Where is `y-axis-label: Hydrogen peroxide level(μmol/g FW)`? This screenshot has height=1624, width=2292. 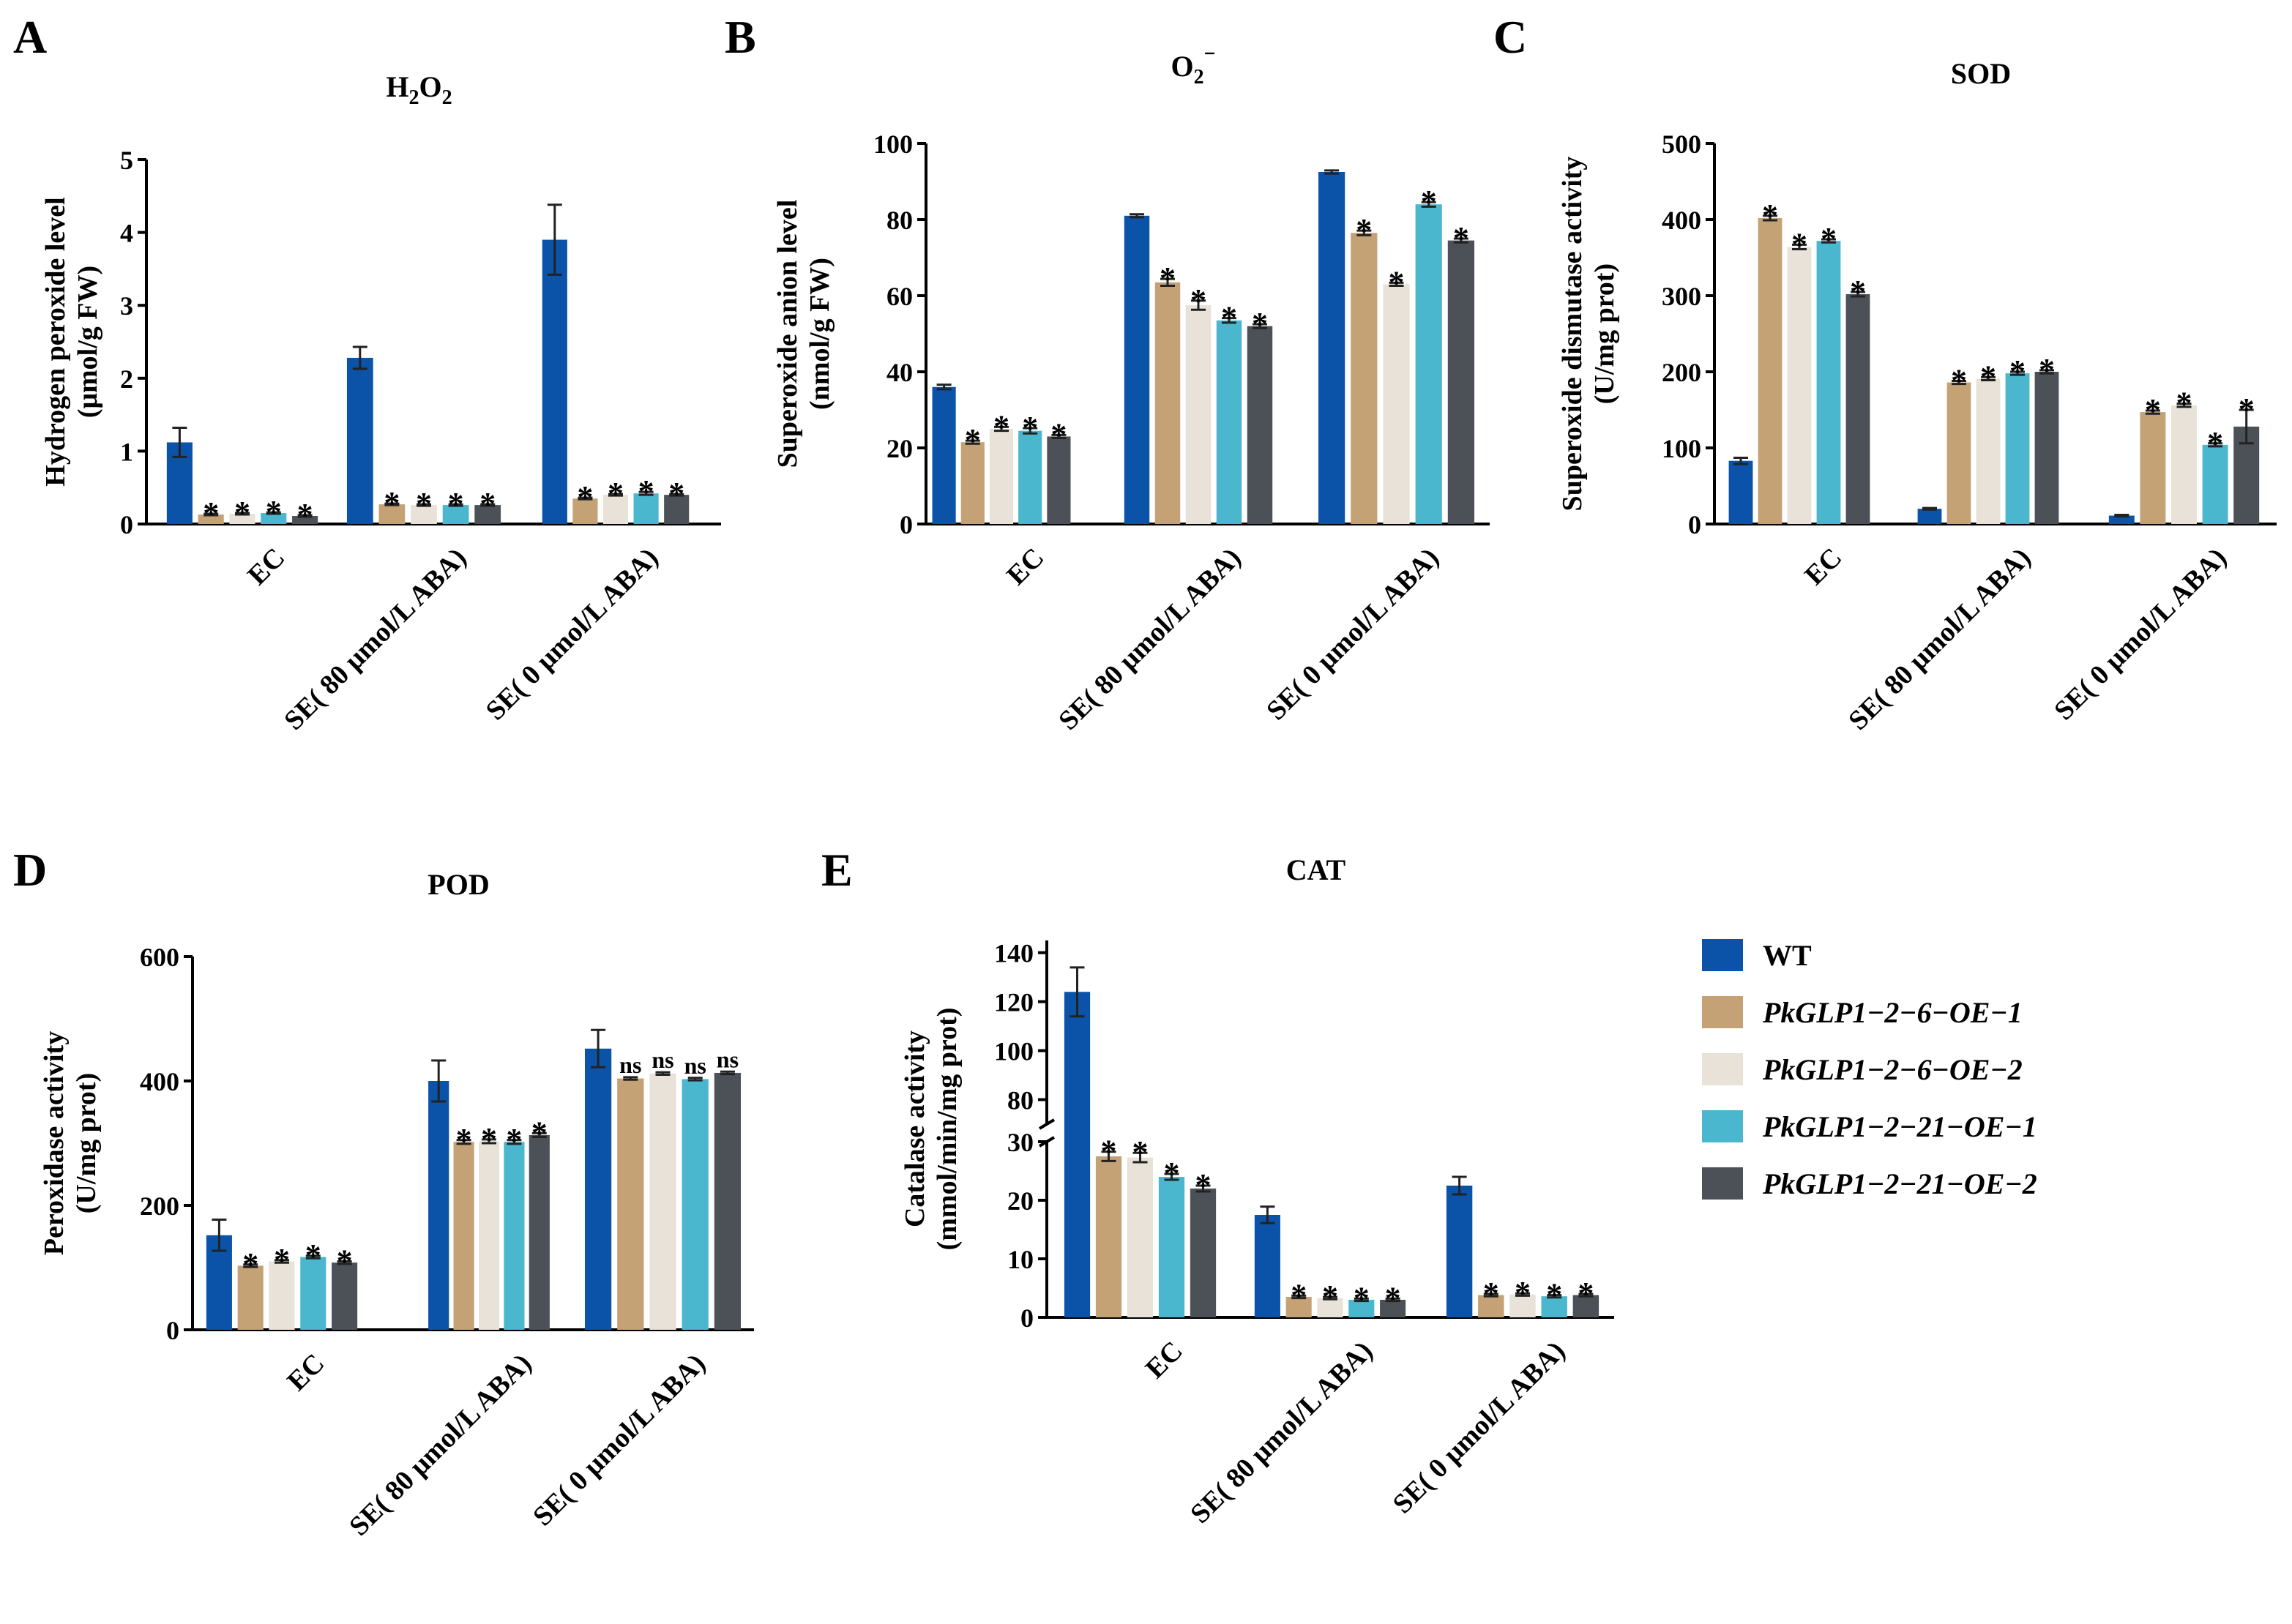 y-axis-label: Hydrogen peroxide level(μmol/g FW) is located at coordinates (71, 342).